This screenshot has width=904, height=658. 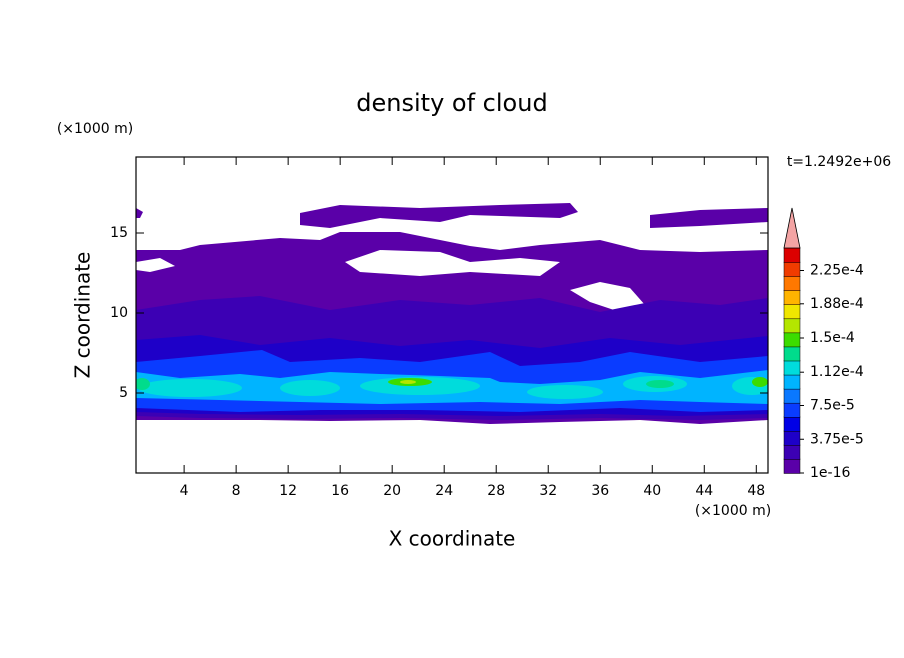 What do you see at coordinates (288, 491) in the screenshot?
I see `x-tick-label: 12` at bounding box center [288, 491].